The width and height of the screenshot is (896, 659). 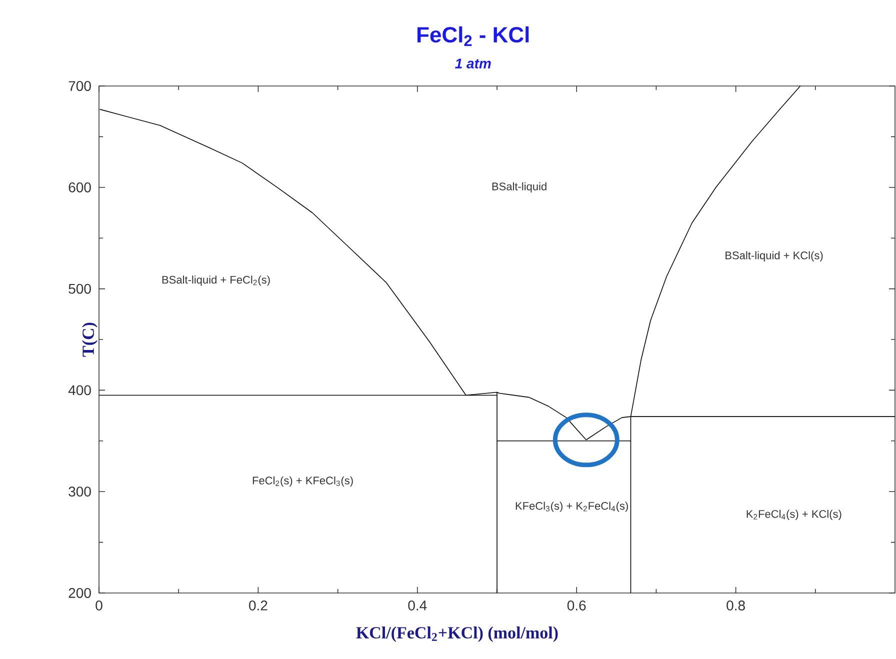 What do you see at coordinates (519, 187) in the screenshot?
I see `annotation: BSalt-liquid` at bounding box center [519, 187].